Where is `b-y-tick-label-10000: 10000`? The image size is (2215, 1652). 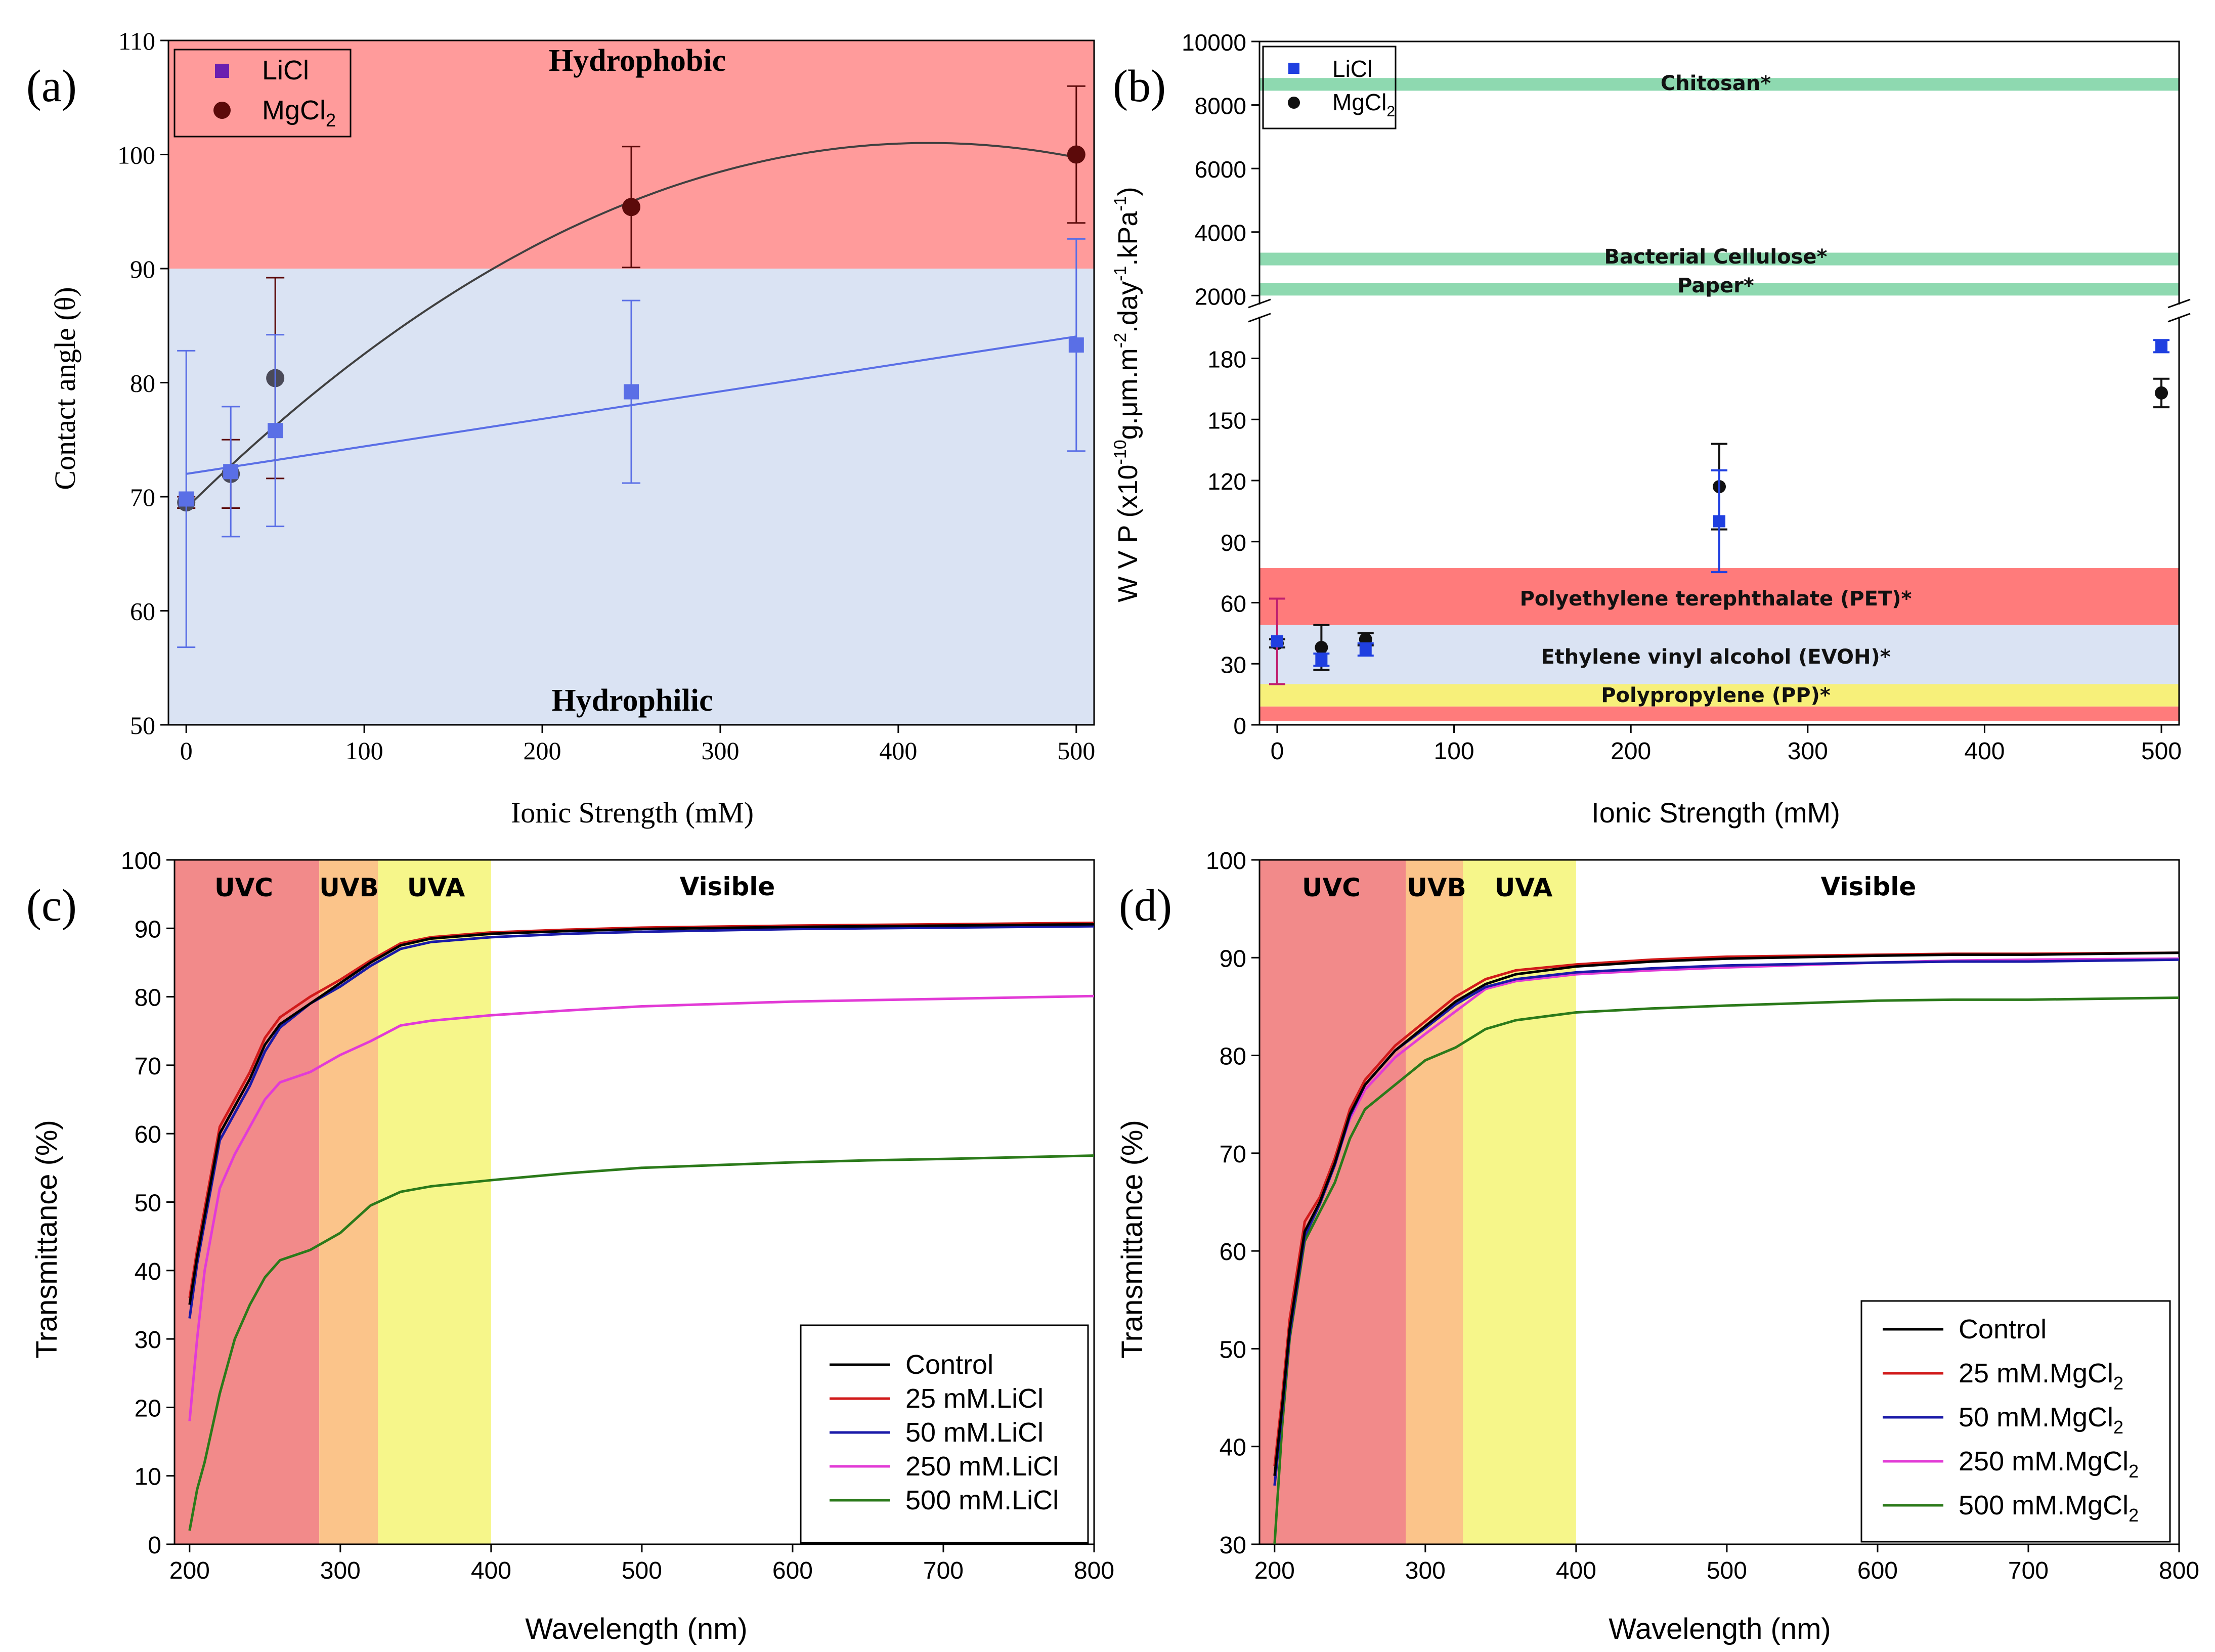 b-y-tick-label-10000: 10000 is located at coordinates (1214, 42).